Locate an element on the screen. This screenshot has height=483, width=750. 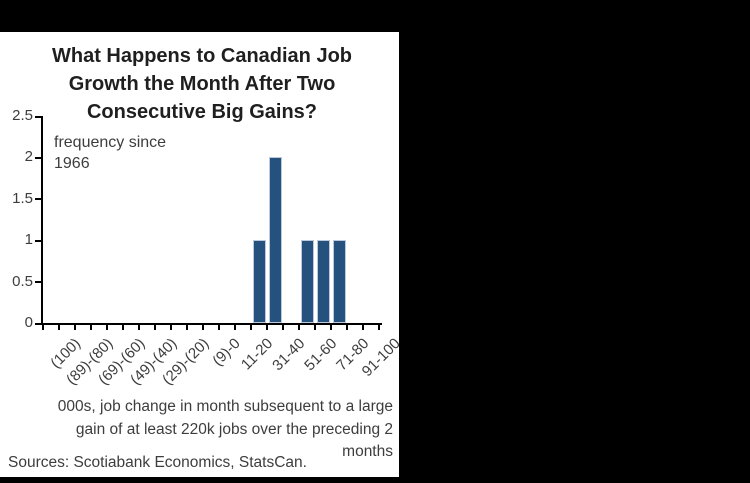
y-axis-tick-label: 1 is located at coordinates (28, 240).